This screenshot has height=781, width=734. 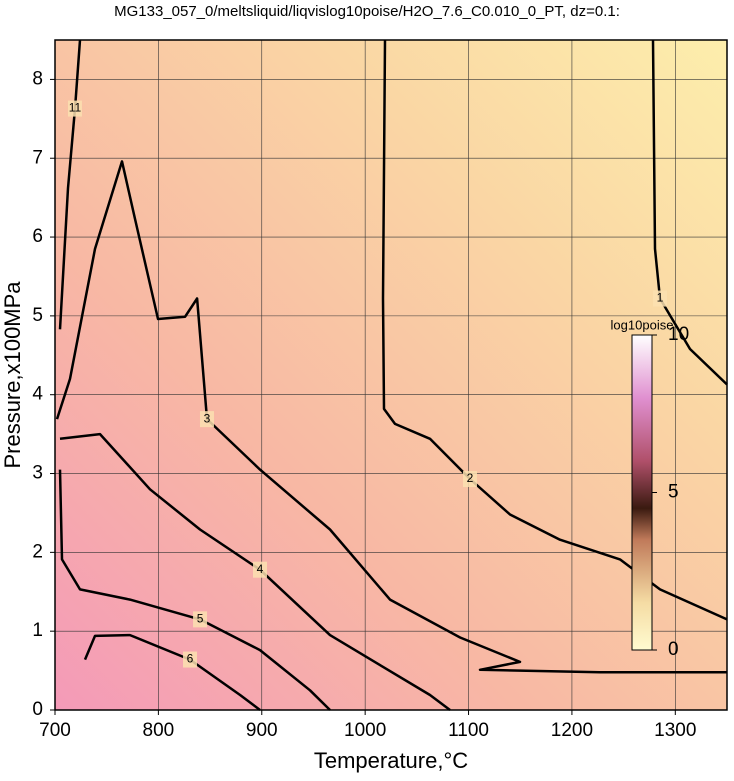 I want to click on x-tick-label: 1000, so click(x=365, y=730).